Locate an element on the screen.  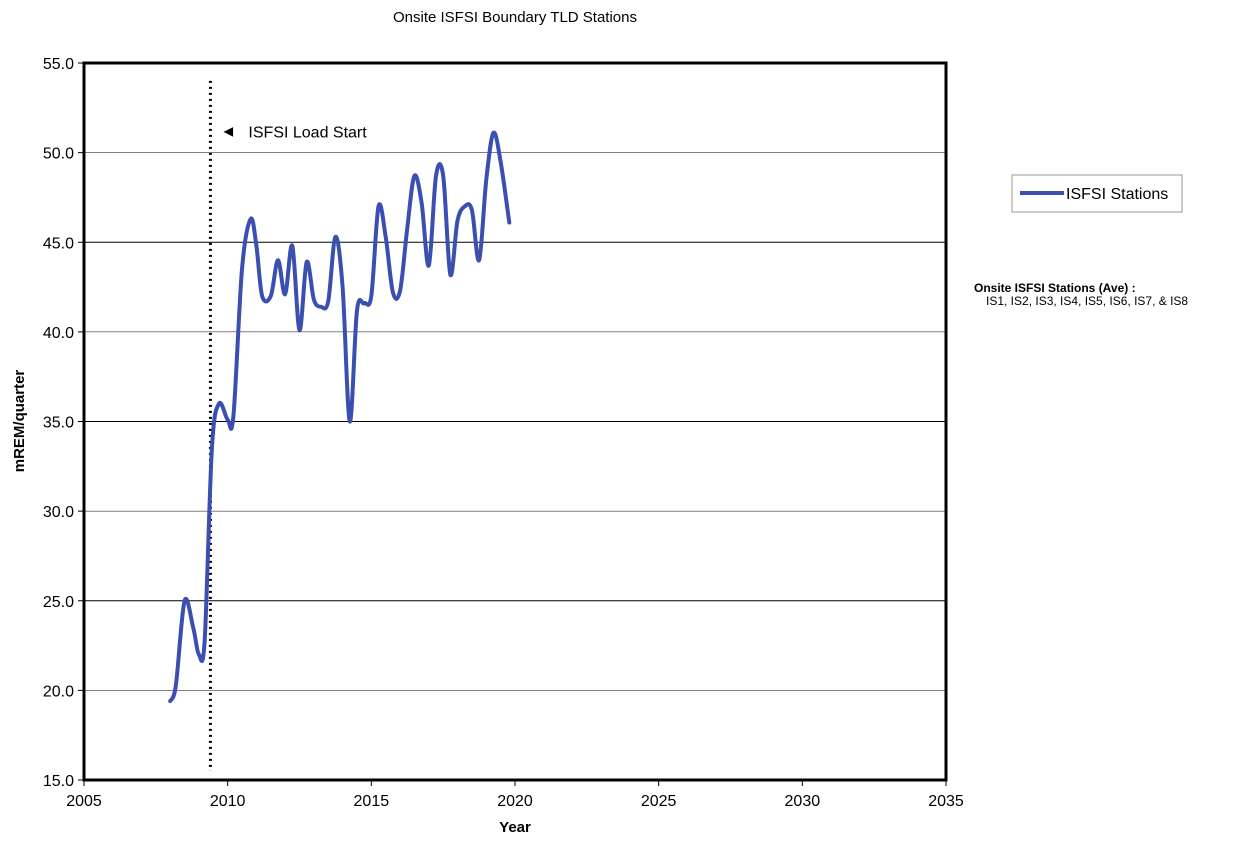
legend: ISFSI Stations is located at coordinates (1097, 193).